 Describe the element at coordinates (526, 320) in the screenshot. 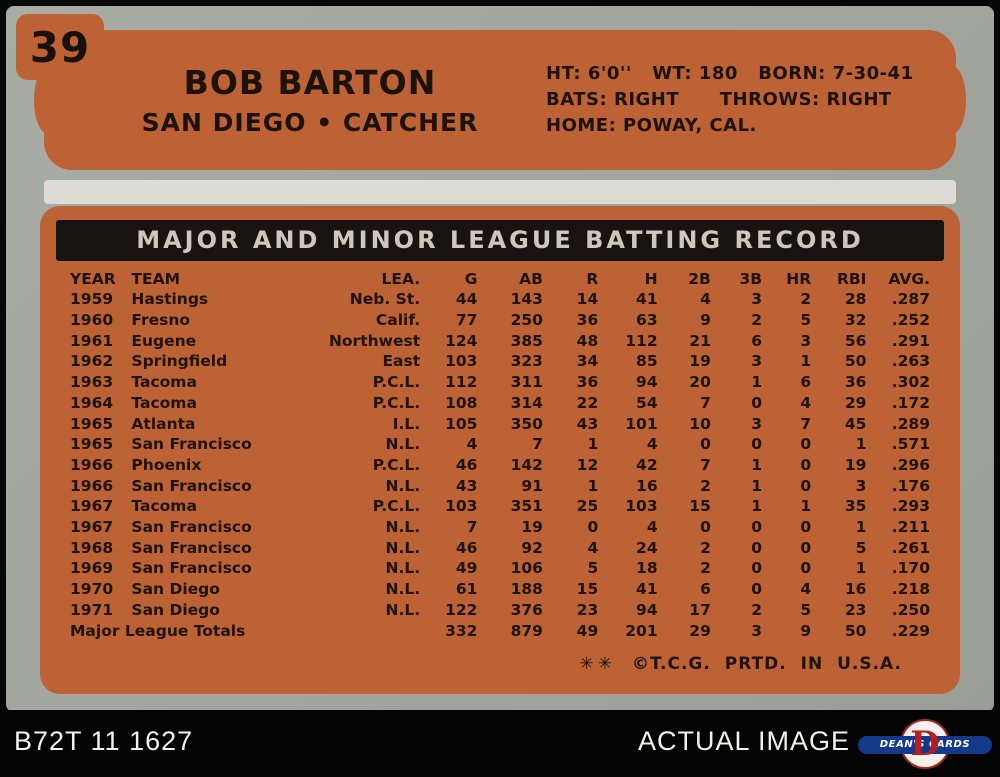

I see `stat-cell: 250` at that location.